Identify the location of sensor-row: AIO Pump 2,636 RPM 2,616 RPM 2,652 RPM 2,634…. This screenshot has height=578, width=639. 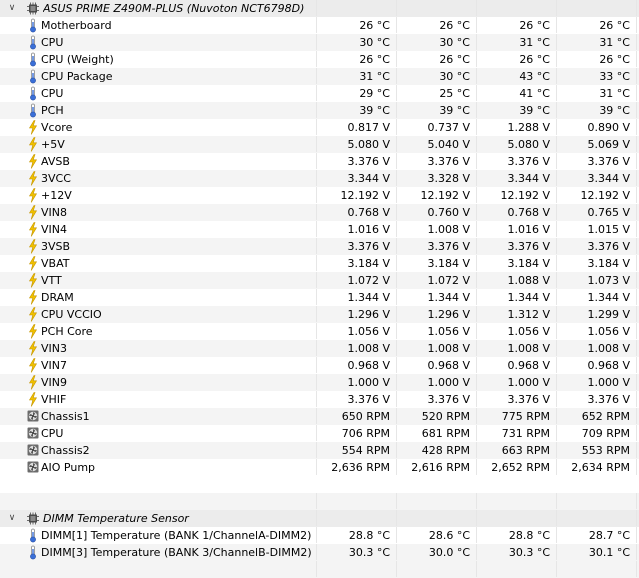
(319, 467).